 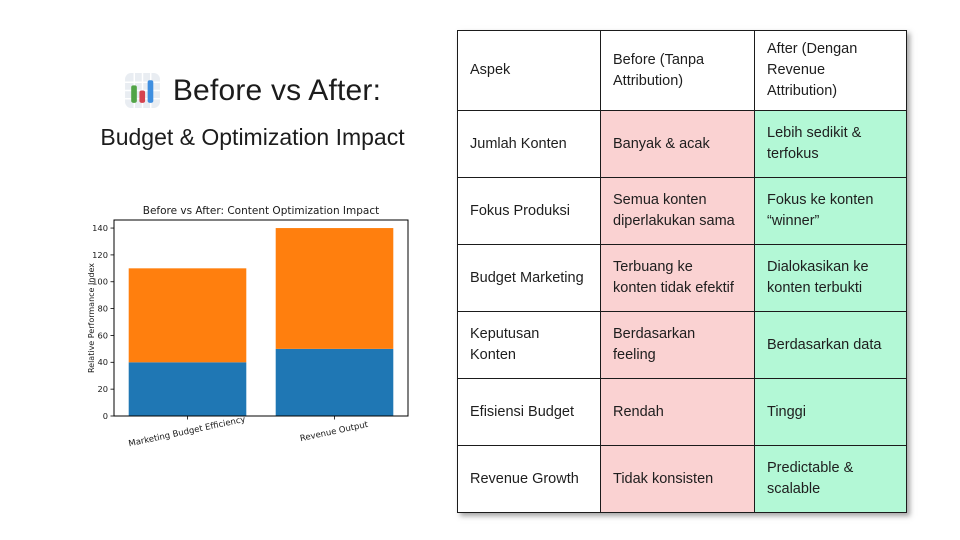 What do you see at coordinates (277, 90) in the screenshot?
I see `slide-title: Before vs After:` at bounding box center [277, 90].